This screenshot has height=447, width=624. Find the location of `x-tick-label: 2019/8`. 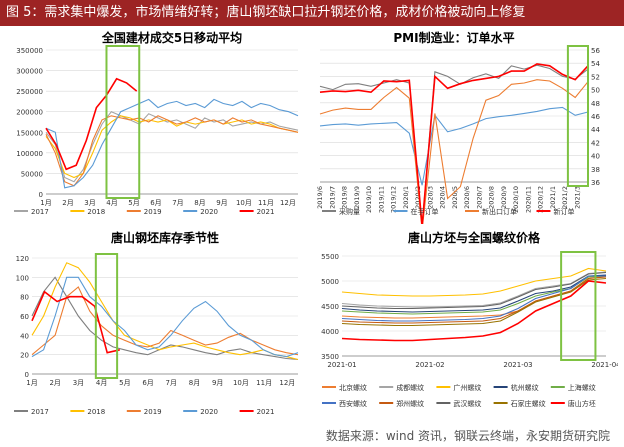

x-tick-label: 2019/8 is located at coordinates (345, 197).